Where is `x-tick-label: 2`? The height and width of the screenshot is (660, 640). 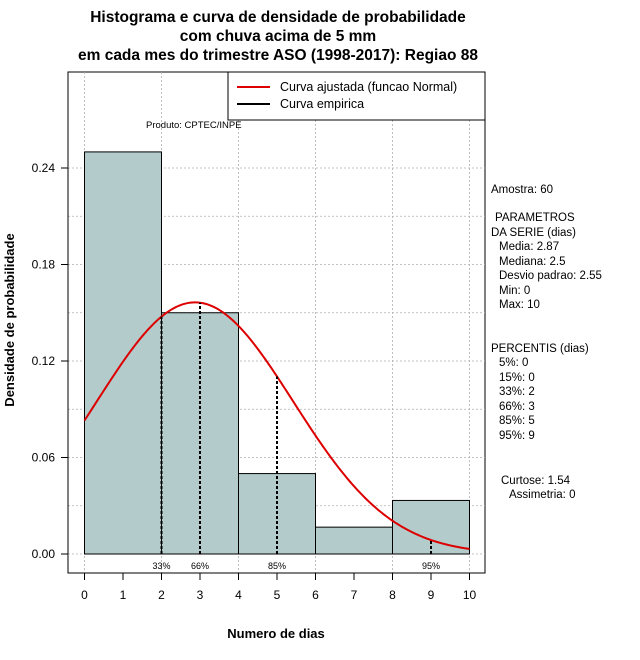 x-tick-label: 2 is located at coordinates (161, 595).